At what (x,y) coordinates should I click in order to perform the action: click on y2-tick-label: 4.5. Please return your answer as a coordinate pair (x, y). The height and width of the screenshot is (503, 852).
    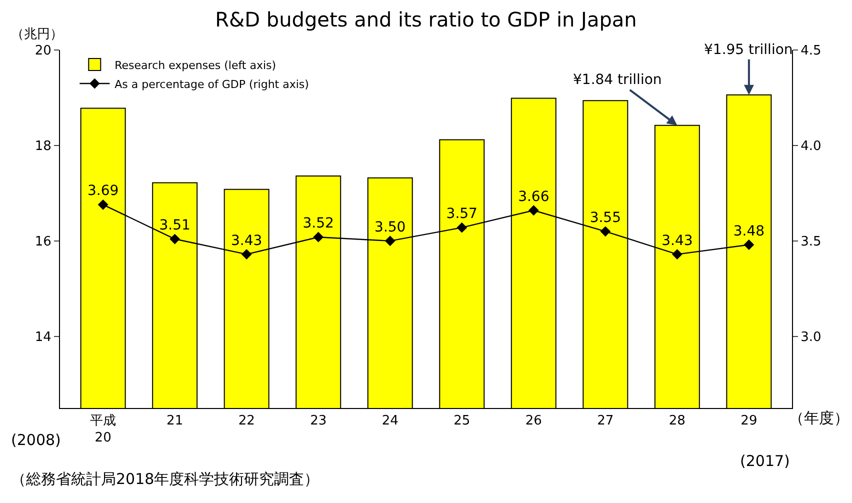
    Looking at the image, I should click on (811, 51).